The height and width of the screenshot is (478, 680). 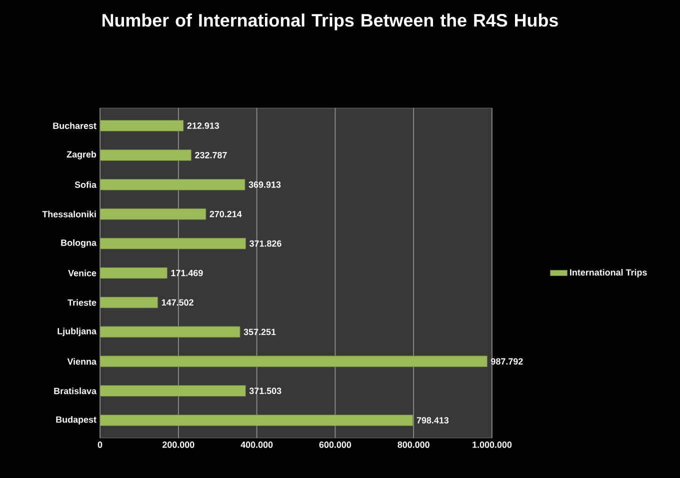 I want to click on y-tick-label: Sofia, so click(x=85, y=184).